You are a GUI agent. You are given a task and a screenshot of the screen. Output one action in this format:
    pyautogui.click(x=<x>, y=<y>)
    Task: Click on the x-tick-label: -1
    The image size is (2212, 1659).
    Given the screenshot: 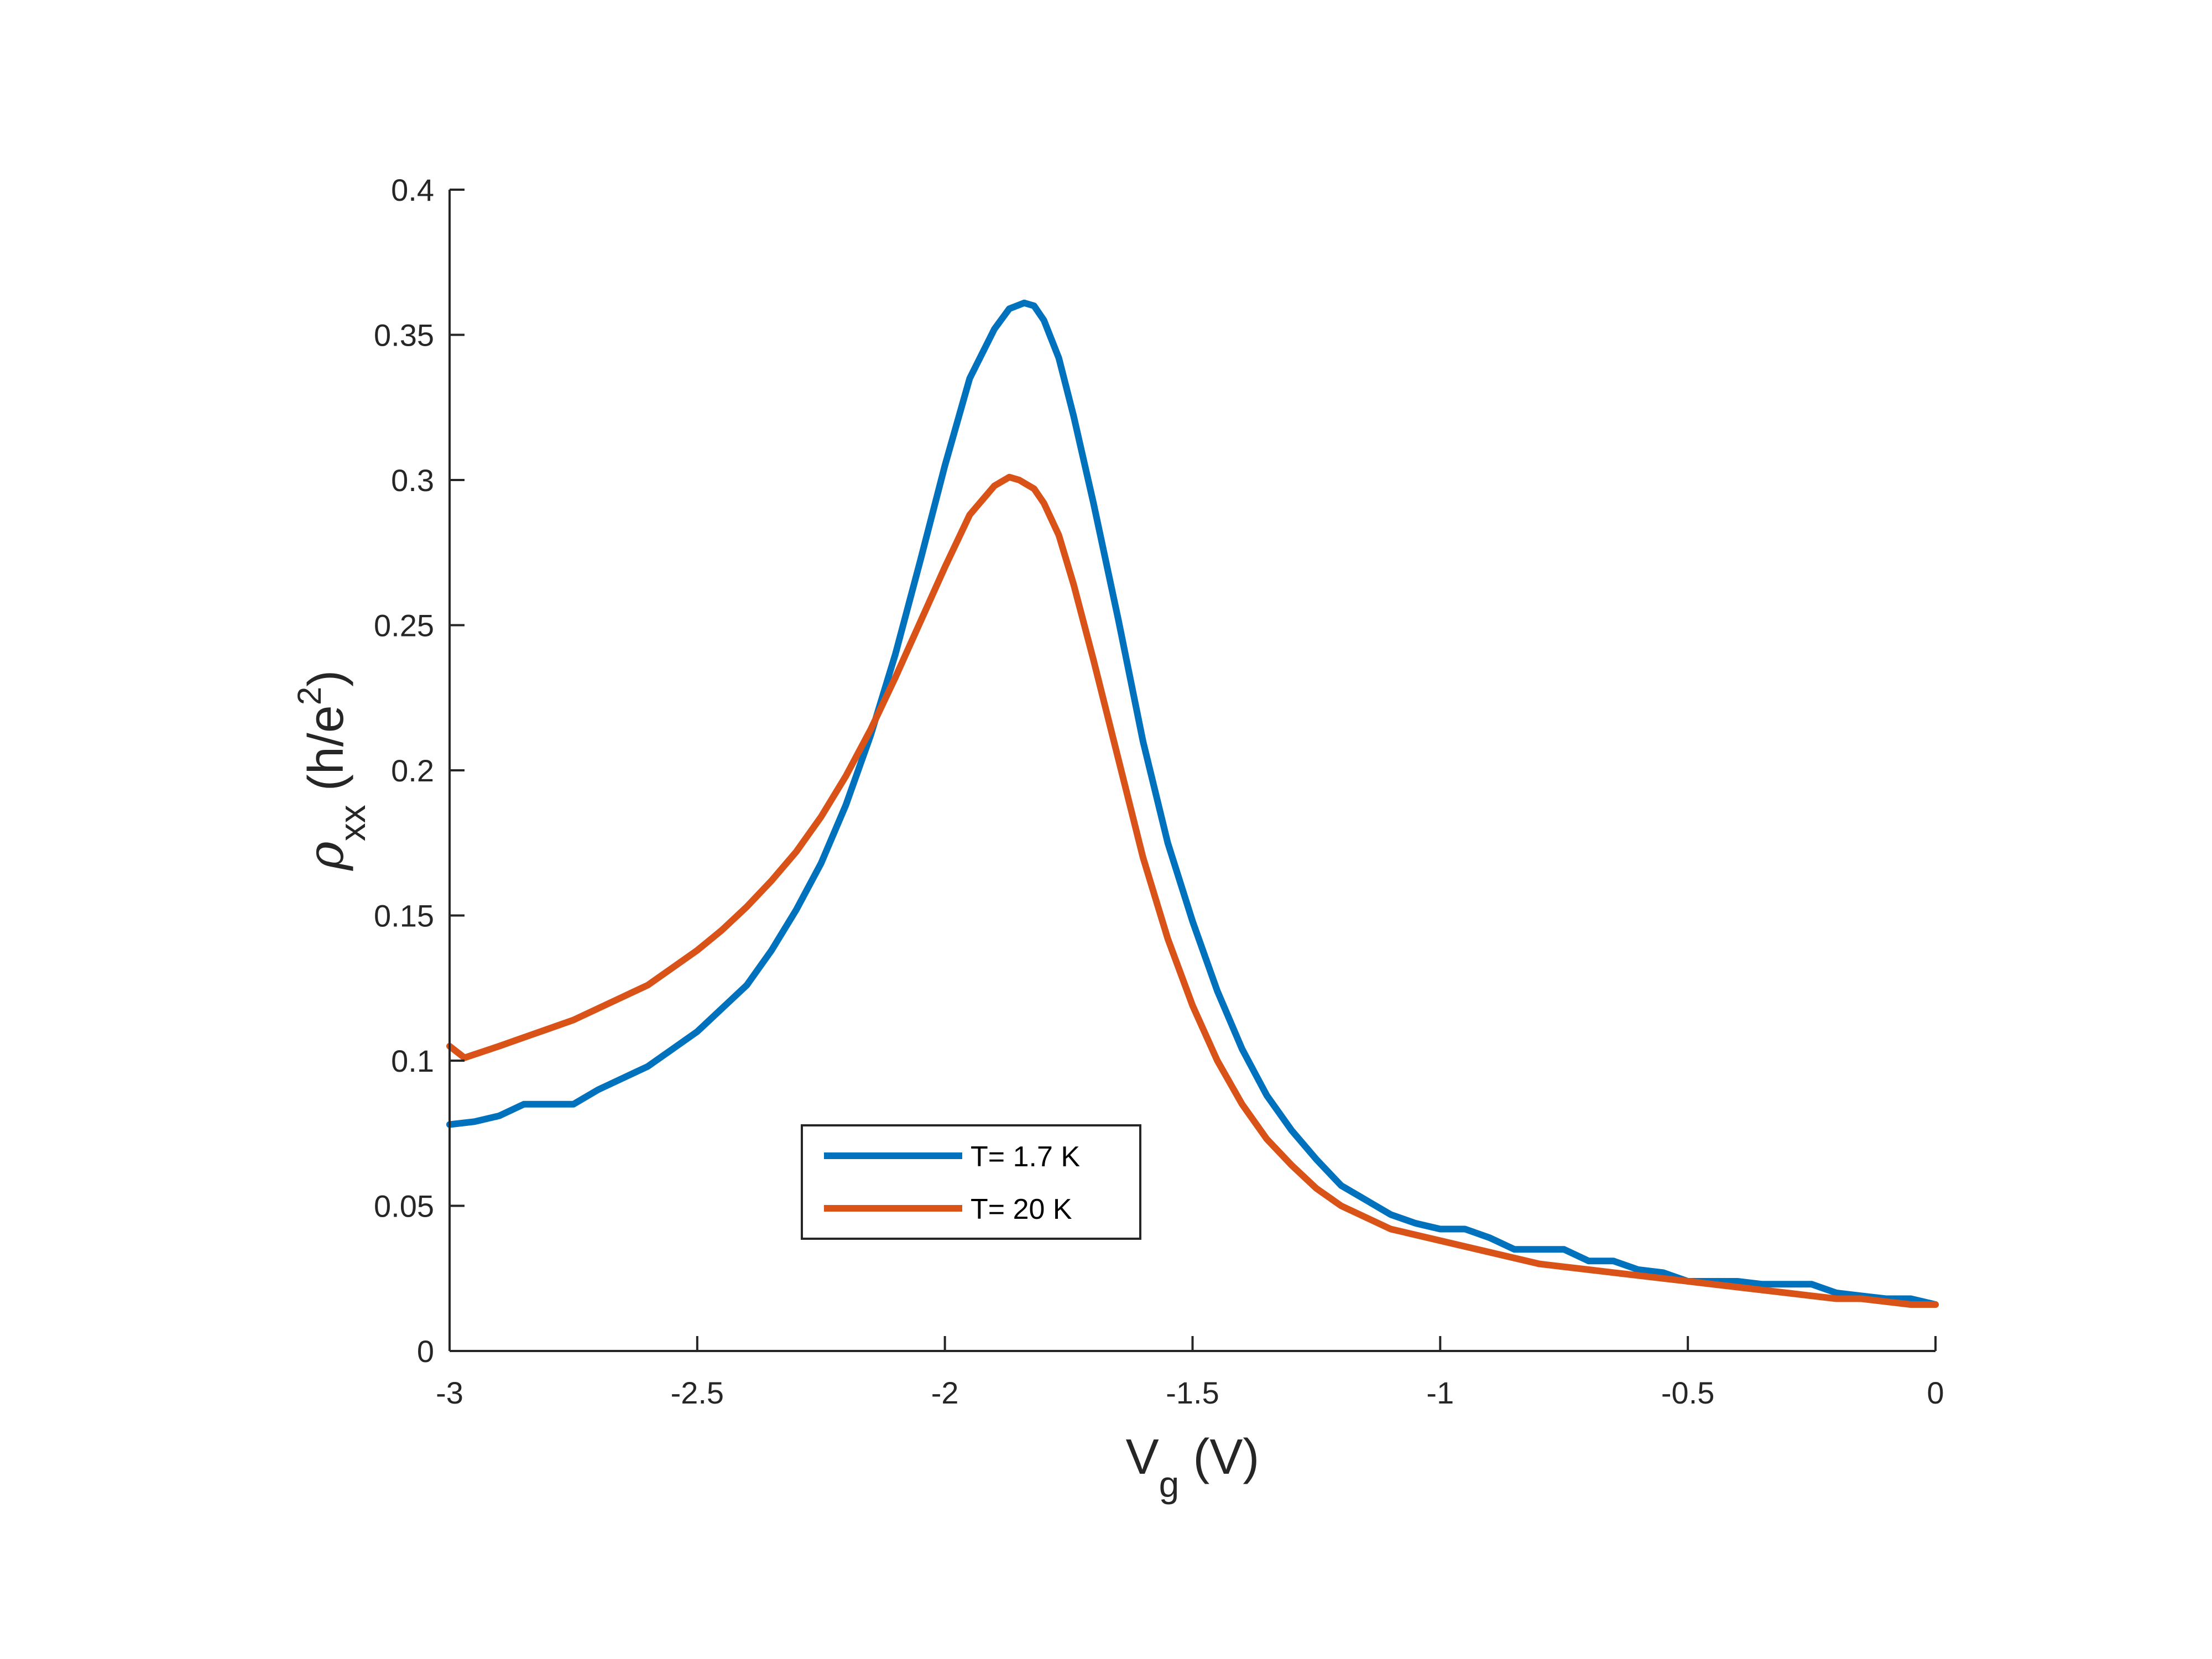 What is the action you would take?
    pyautogui.click(x=1440, y=1393)
    